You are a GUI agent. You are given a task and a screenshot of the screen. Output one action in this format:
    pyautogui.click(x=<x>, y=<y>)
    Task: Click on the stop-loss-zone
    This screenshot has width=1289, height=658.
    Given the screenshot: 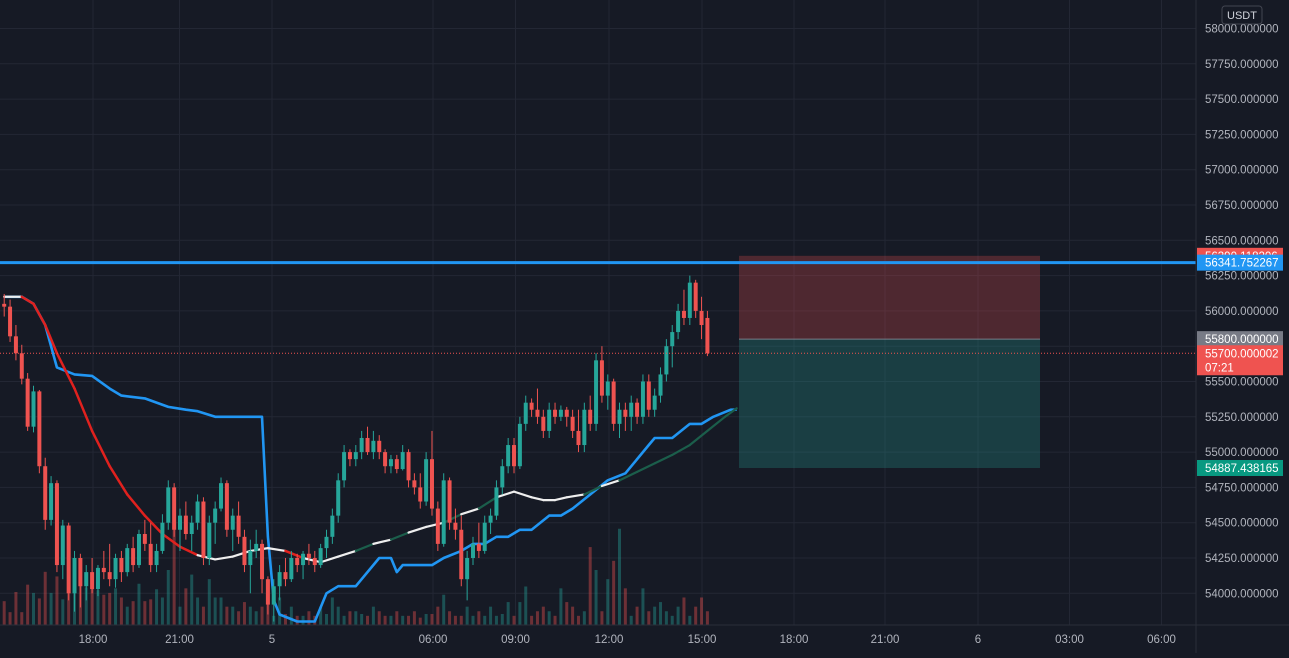 What is the action you would take?
    pyautogui.click(x=889, y=297)
    